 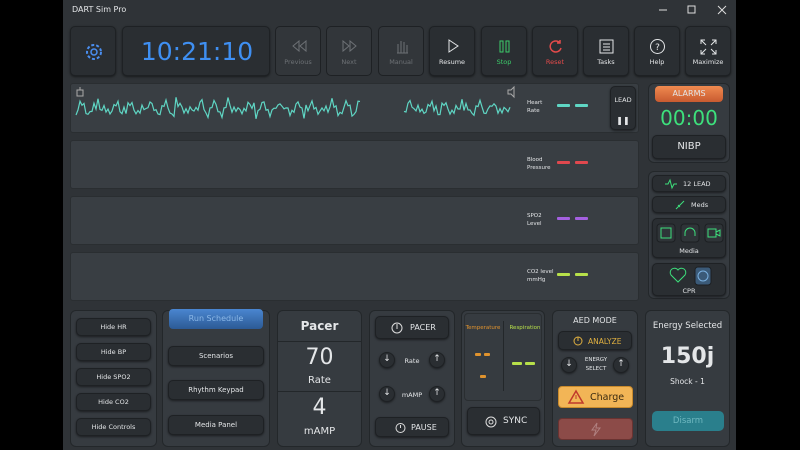 I want to click on toolbar-icon: ?, so click(x=657, y=46).